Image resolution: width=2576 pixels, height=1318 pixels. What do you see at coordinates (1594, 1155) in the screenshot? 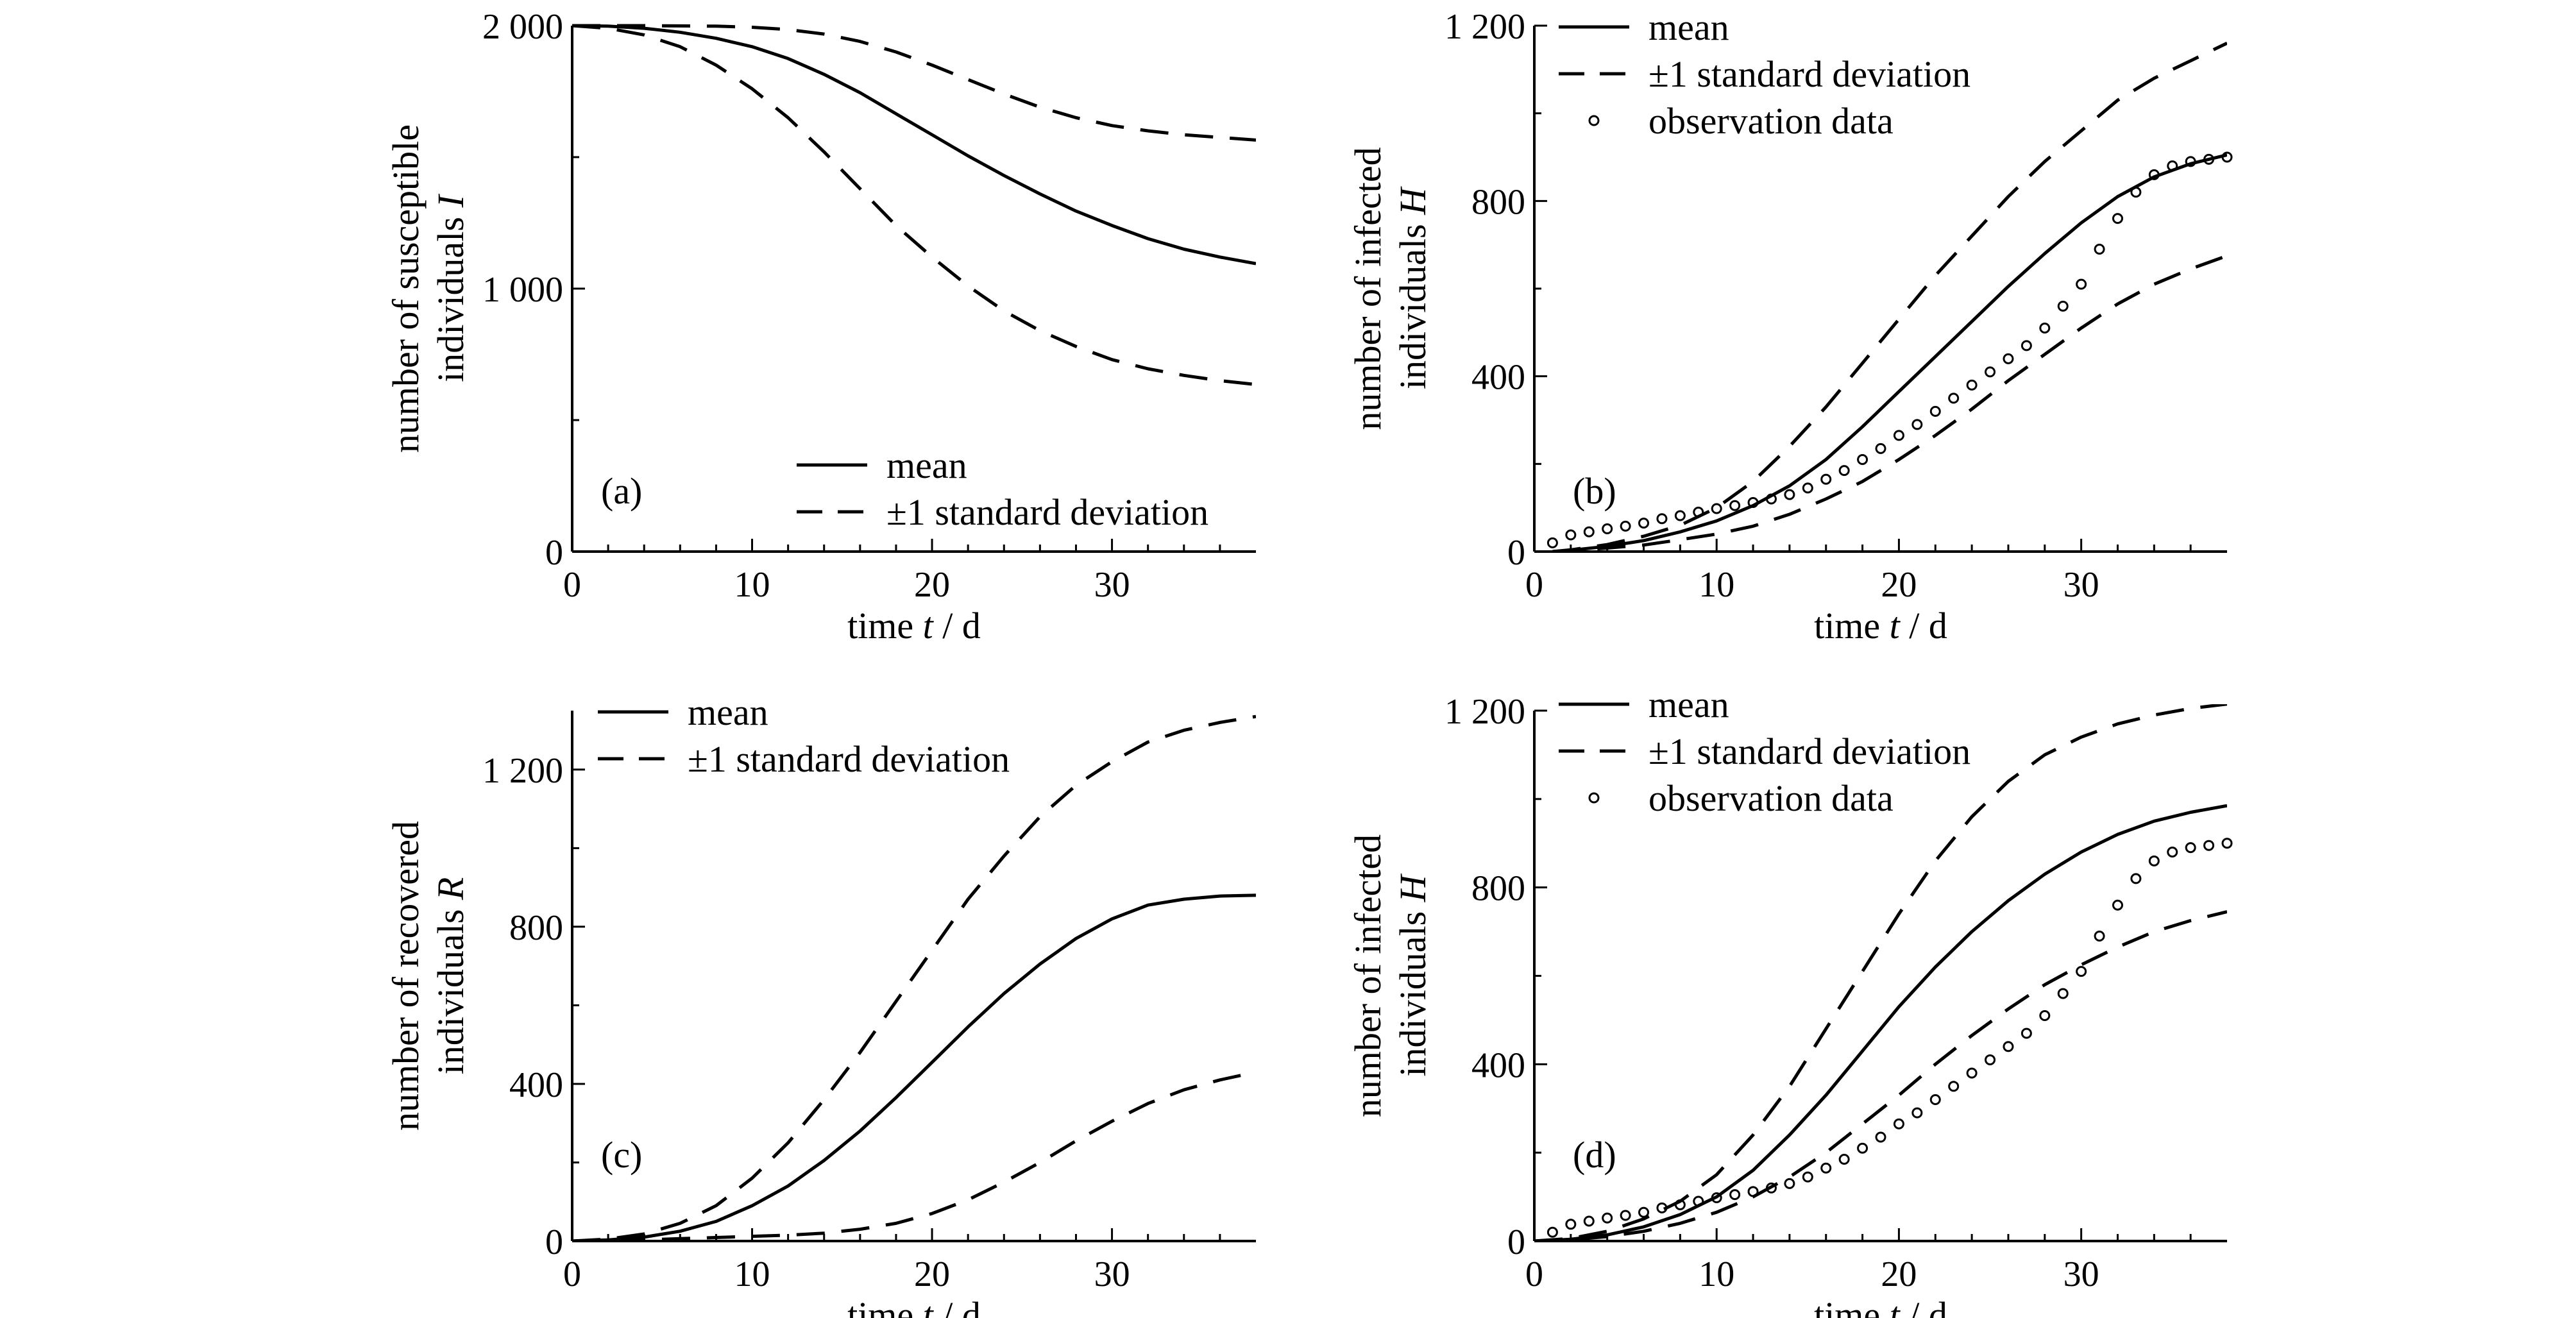
I see `panel-label: (d)` at bounding box center [1594, 1155].